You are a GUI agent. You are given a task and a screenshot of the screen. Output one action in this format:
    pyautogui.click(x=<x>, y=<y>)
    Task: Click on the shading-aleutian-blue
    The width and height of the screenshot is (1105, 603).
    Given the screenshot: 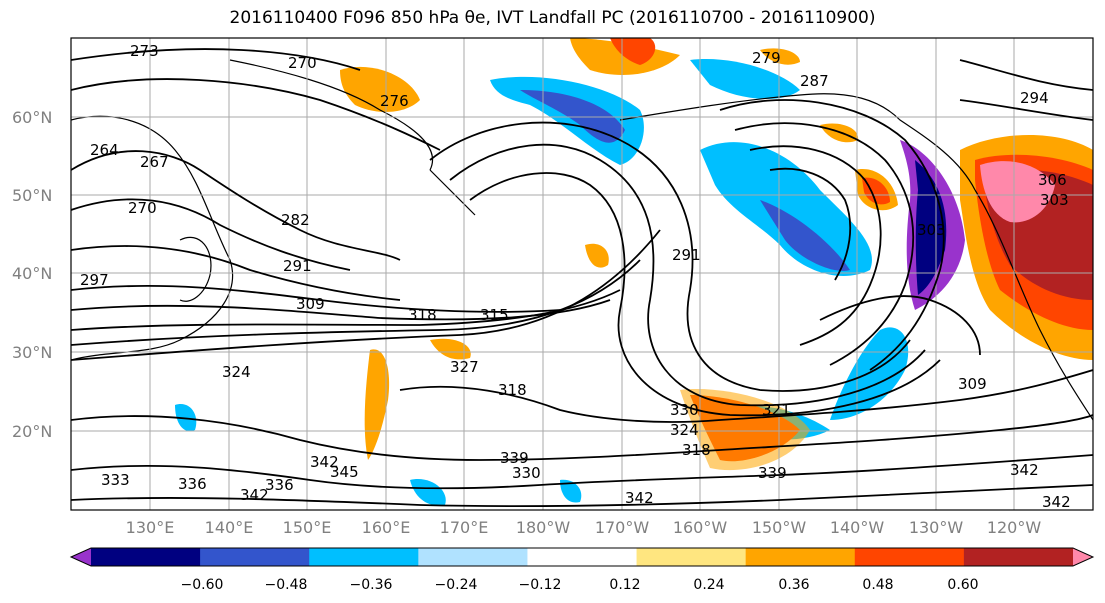 What is the action you would take?
    pyautogui.click(x=567, y=120)
    